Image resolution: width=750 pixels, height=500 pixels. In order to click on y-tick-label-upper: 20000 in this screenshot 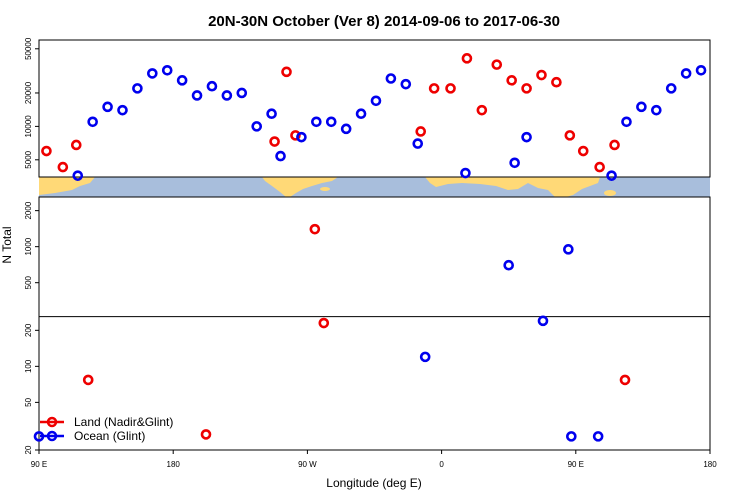, I will do `click(28, 92)`.